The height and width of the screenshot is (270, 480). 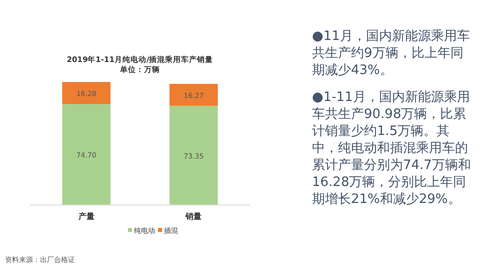 What do you see at coordinates (85, 216) in the screenshot?
I see `x-tick-label: 产量` at bounding box center [85, 216].